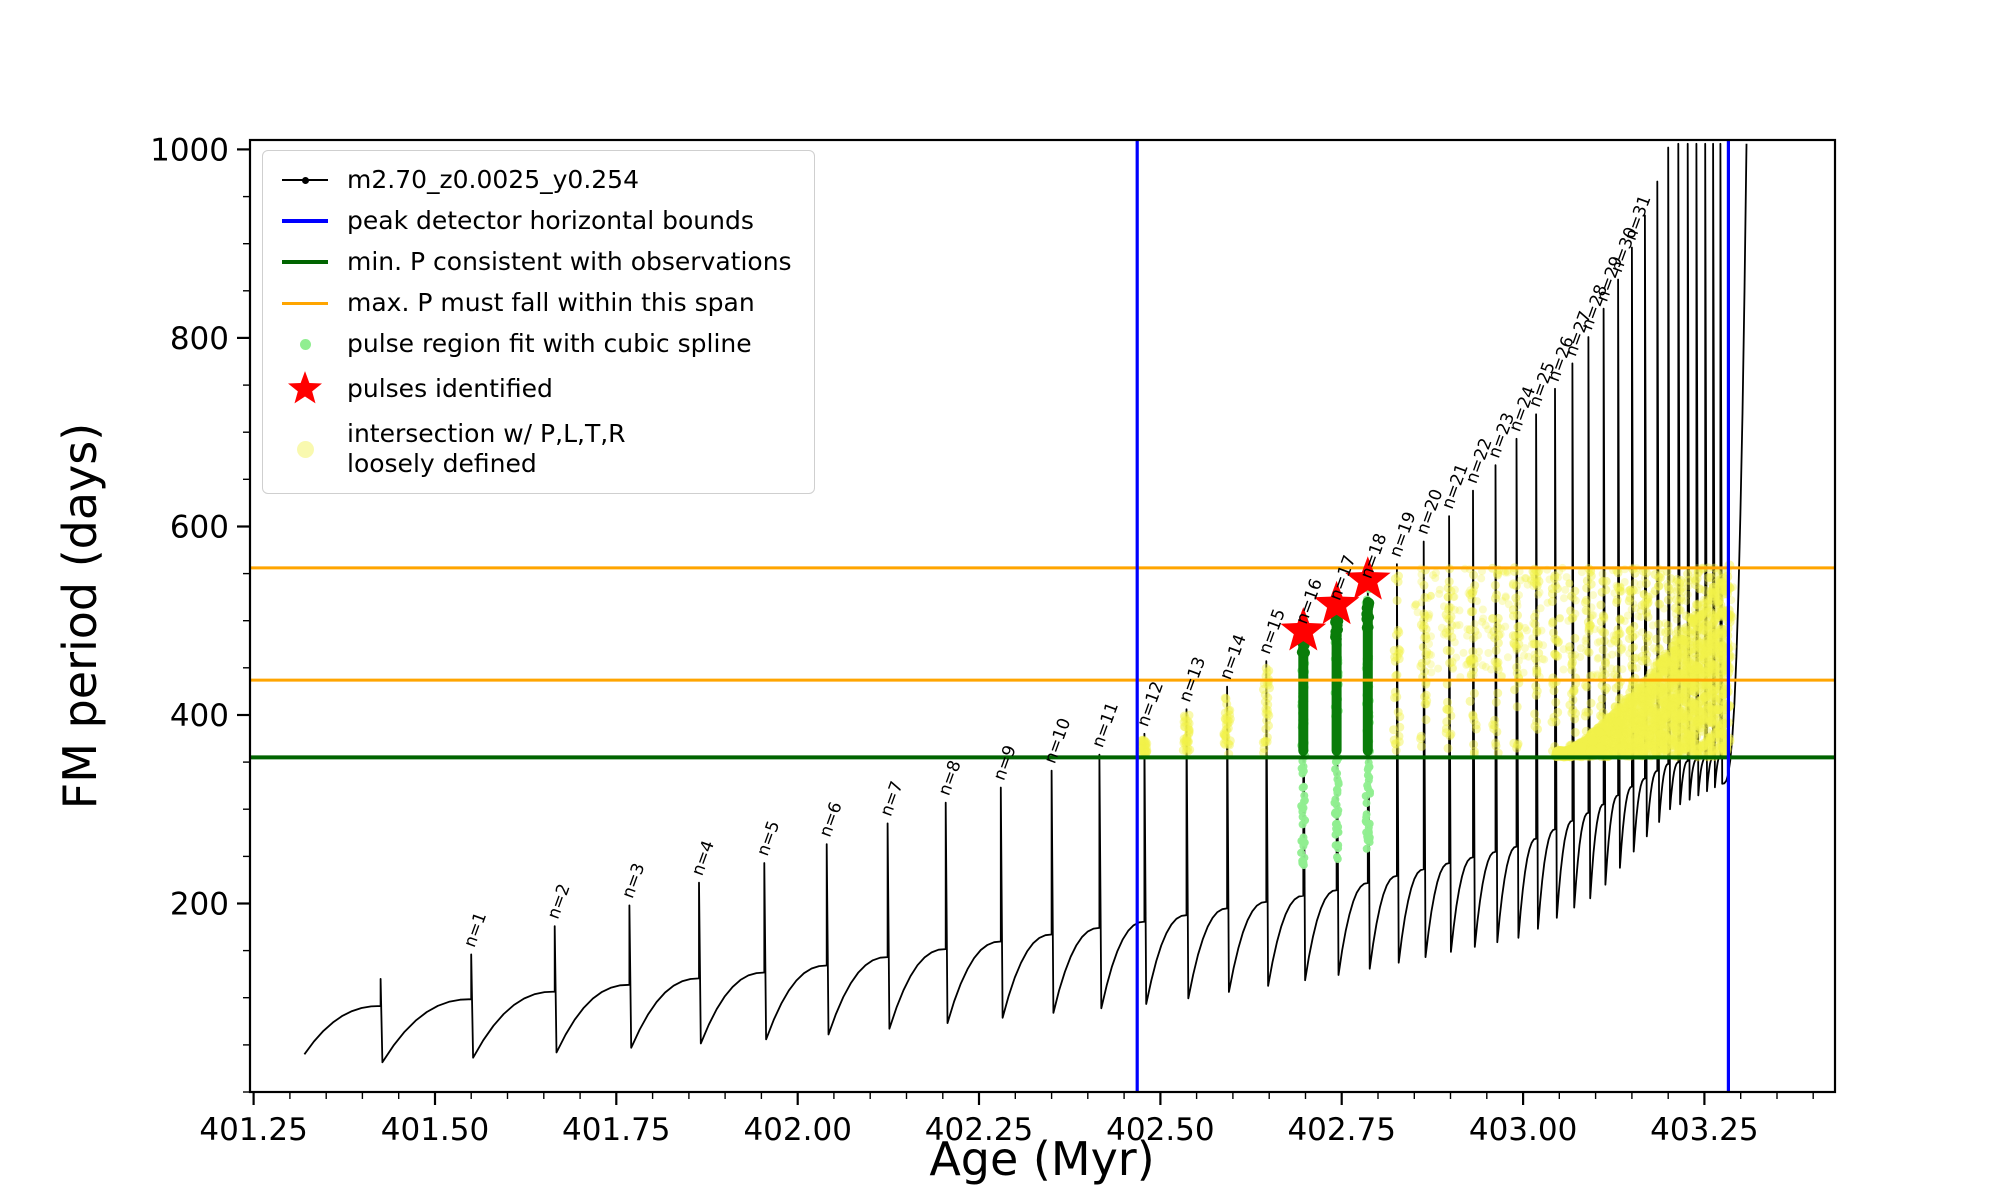 The image size is (2000, 1204). What do you see at coordinates (1042, 1159) in the screenshot?
I see `x-axis-label: Age (Myr)` at bounding box center [1042, 1159].